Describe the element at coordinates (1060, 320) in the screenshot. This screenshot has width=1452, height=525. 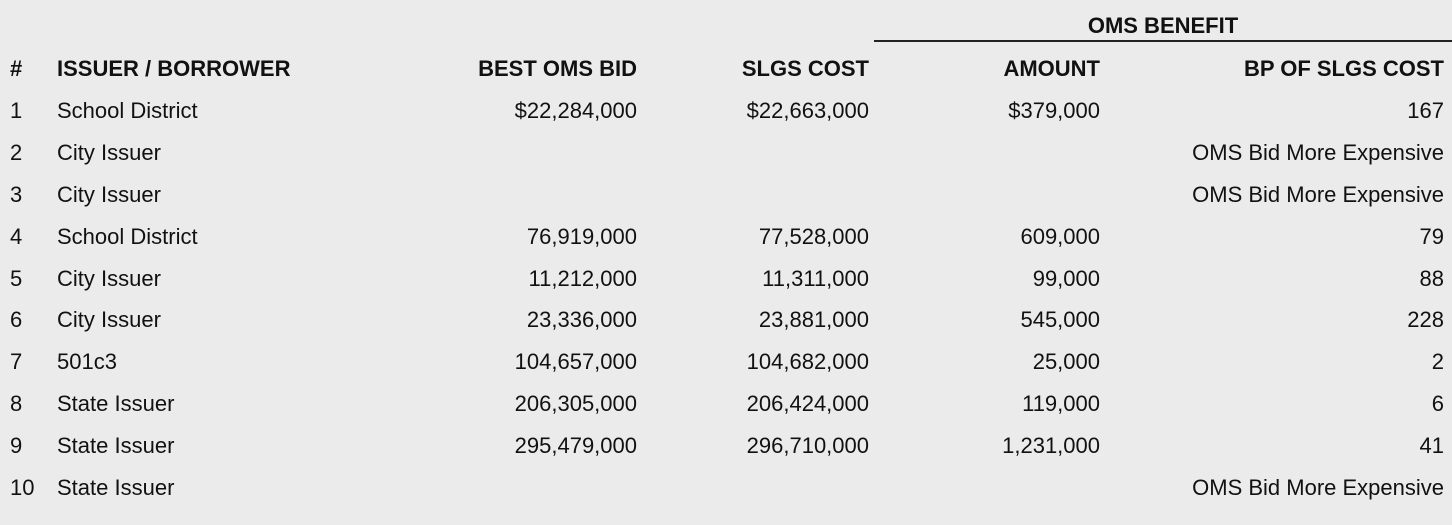
I see `row-amount: 545,000` at that location.